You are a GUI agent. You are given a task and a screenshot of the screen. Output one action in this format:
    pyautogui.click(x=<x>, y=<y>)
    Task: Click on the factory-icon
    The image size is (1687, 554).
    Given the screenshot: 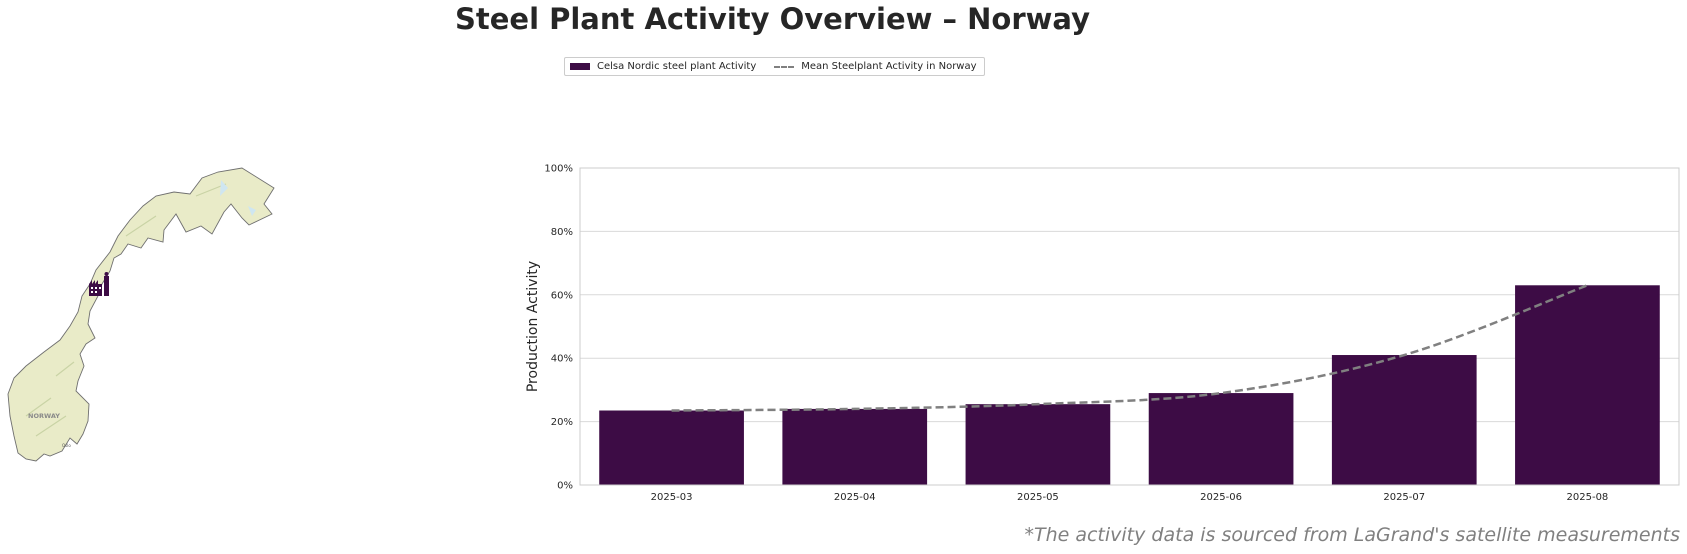 What is the action you would take?
    pyautogui.click(x=99, y=284)
    